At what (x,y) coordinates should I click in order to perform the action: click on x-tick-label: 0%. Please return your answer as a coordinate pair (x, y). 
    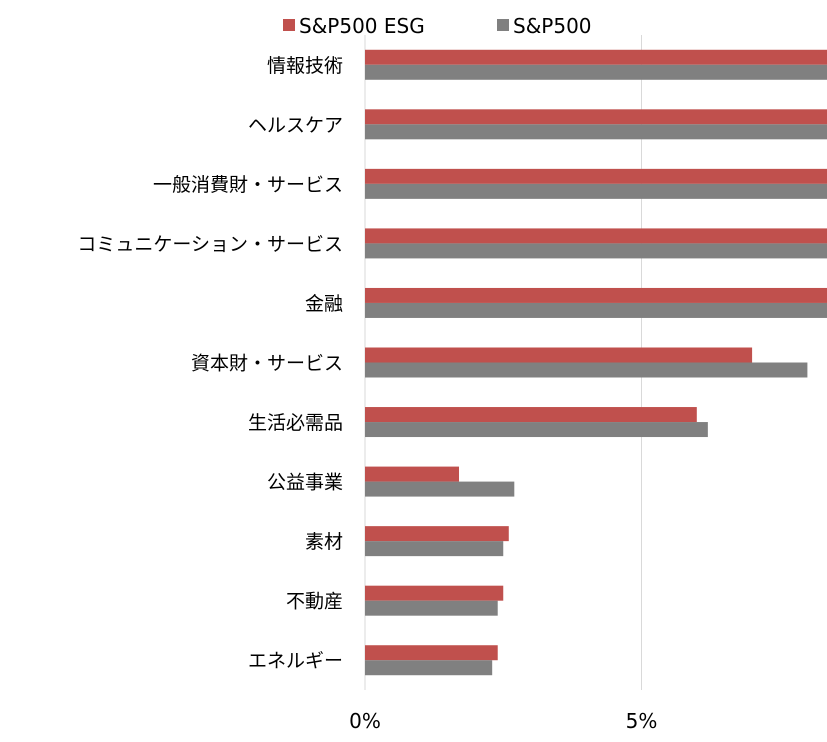
    Looking at the image, I should click on (365, 721).